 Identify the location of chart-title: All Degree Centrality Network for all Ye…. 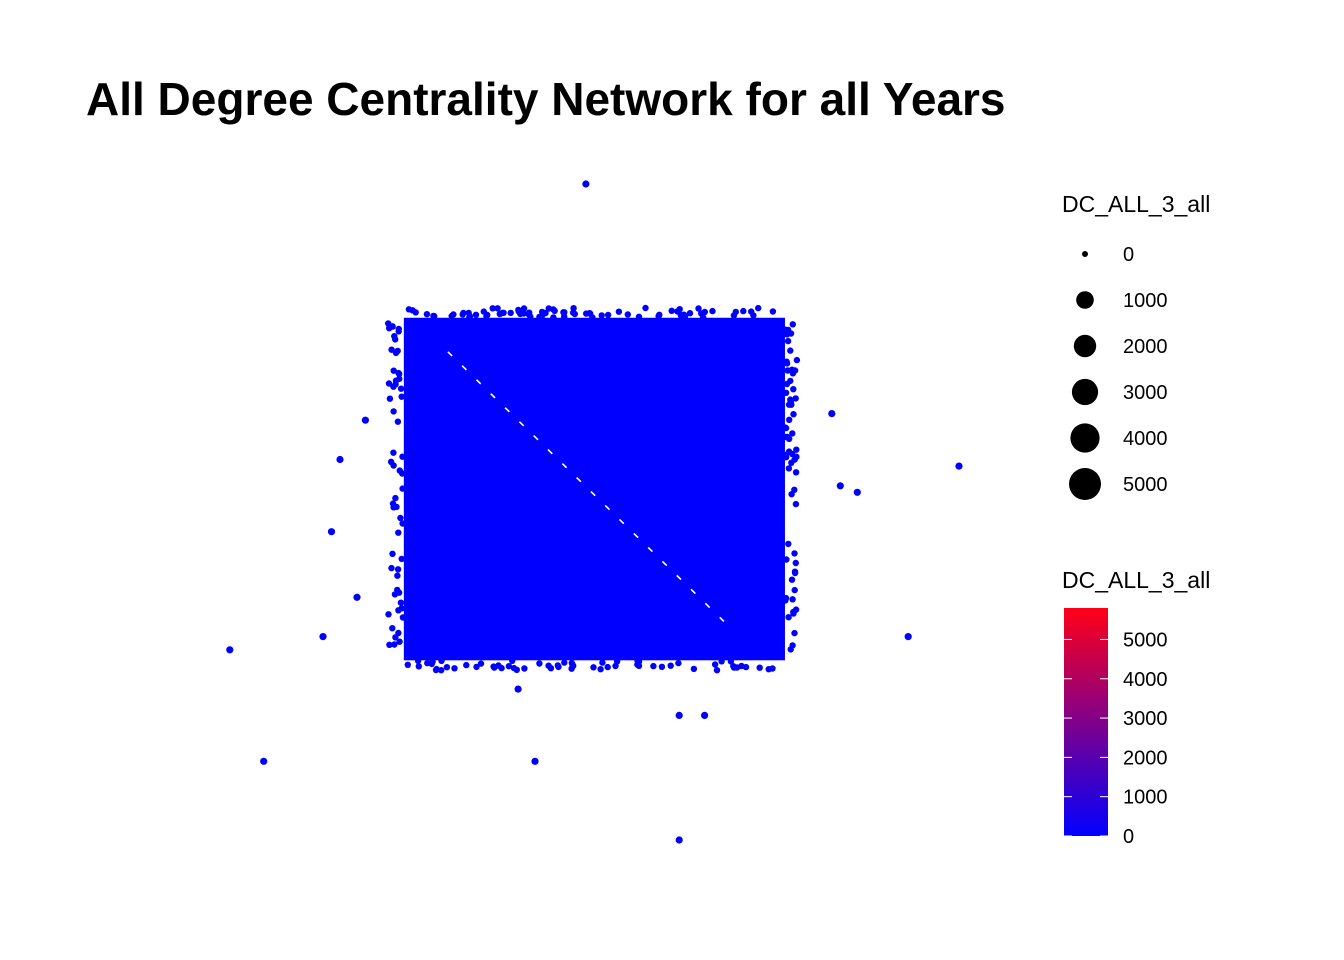
(546, 99).